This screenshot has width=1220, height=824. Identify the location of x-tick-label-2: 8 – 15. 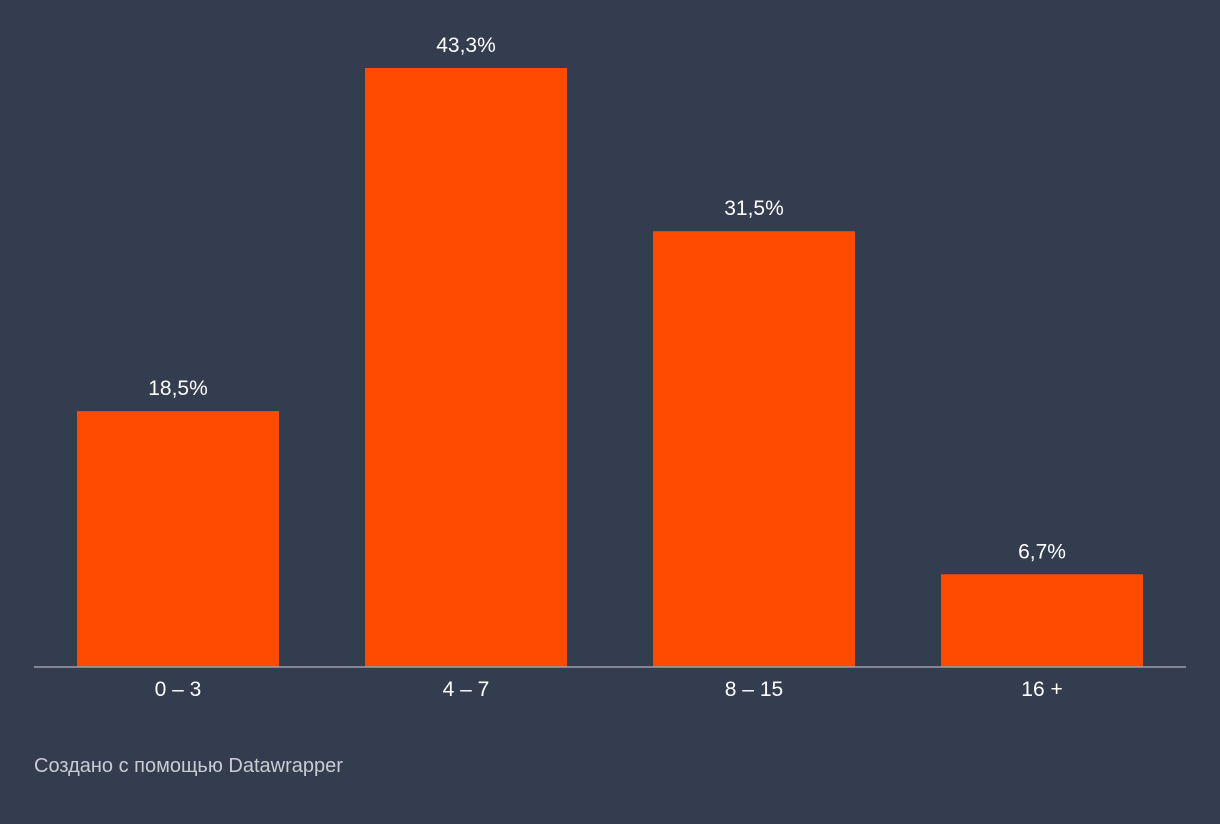
(754, 689).